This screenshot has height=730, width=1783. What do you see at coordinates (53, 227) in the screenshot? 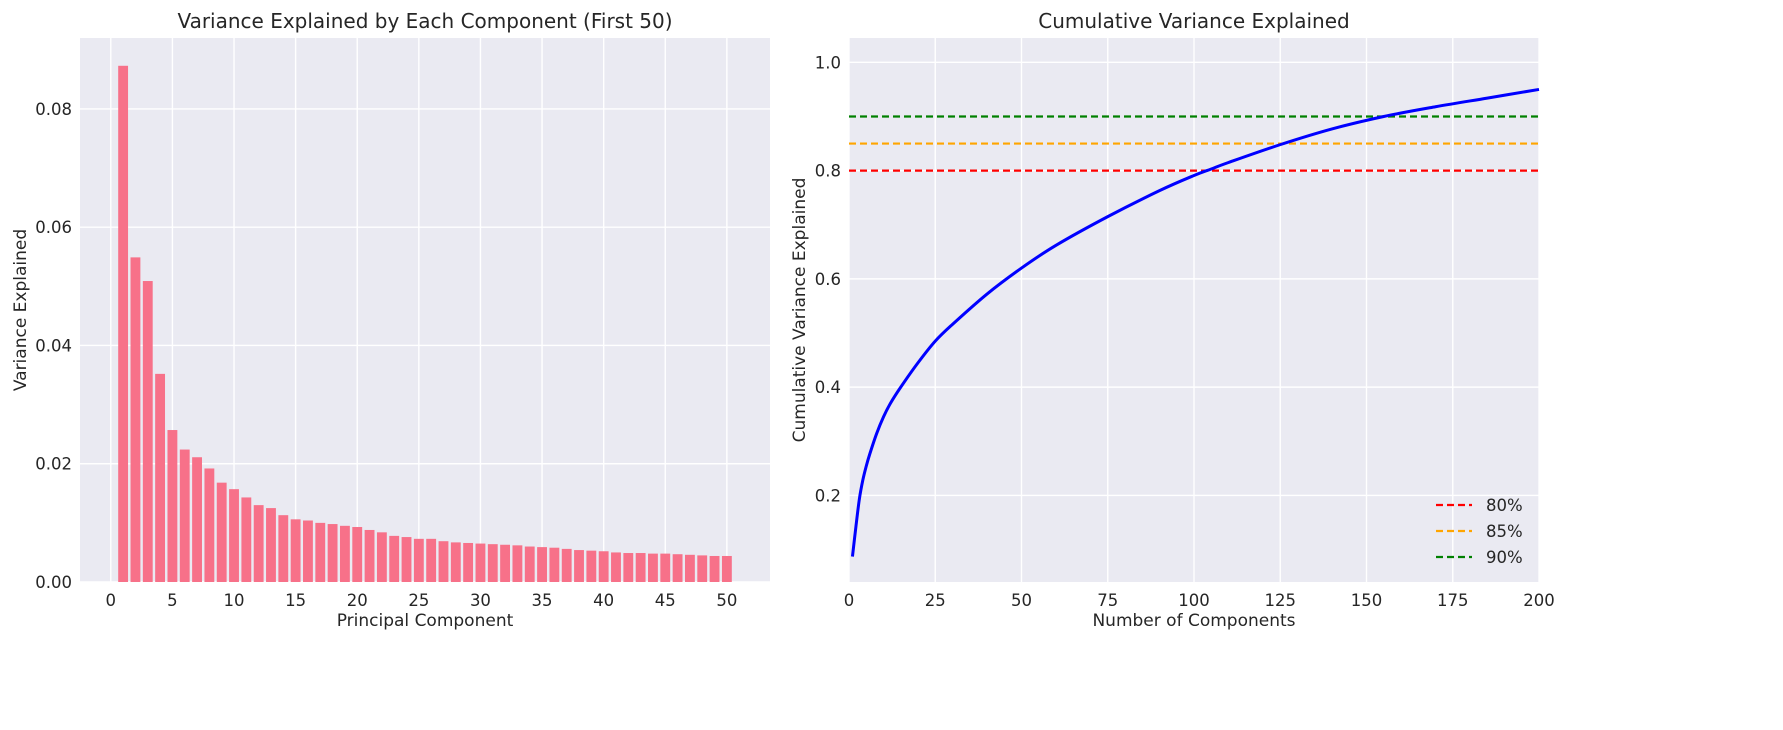
I see `y-tick-label: 0.06` at bounding box center [53, 227].